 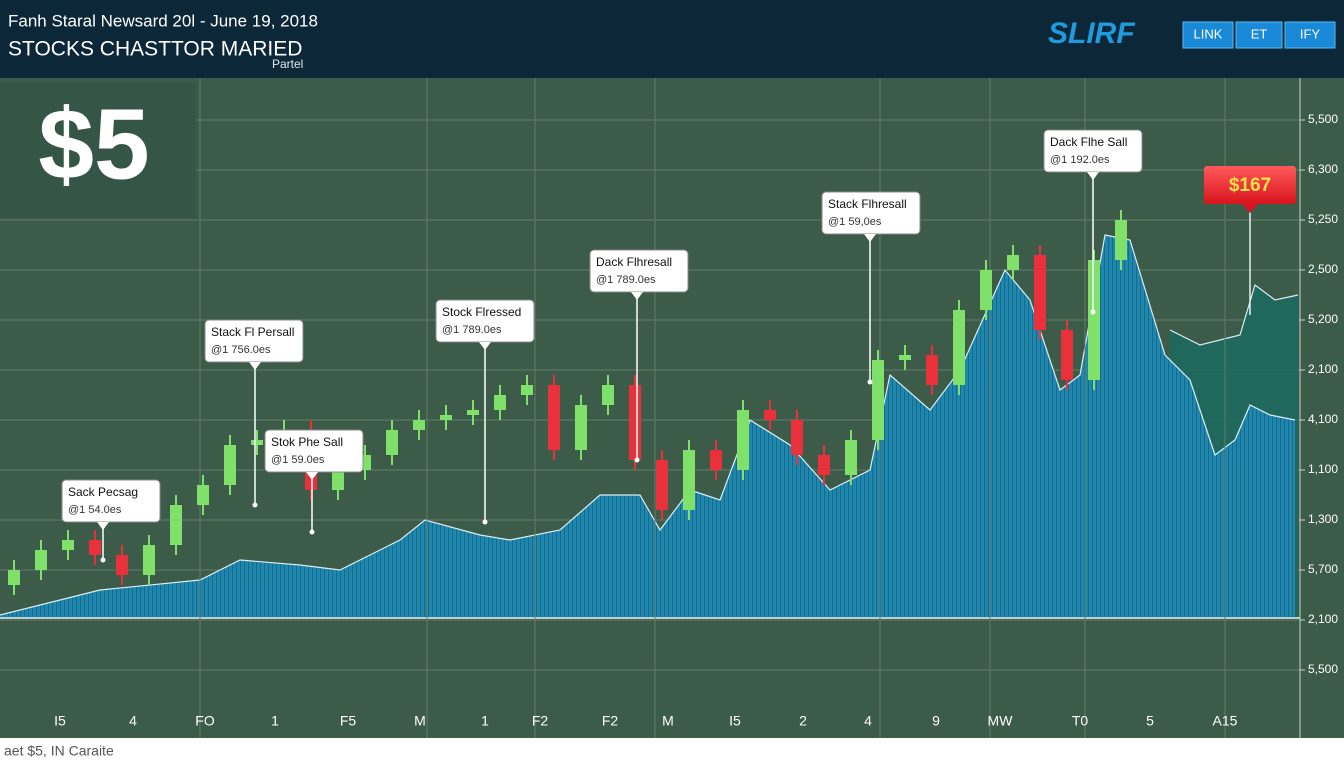 What do you see at coordinates (348, 721) in the screenshot?
I see `x-tick-label: F5` at bounding box center [348, 721].